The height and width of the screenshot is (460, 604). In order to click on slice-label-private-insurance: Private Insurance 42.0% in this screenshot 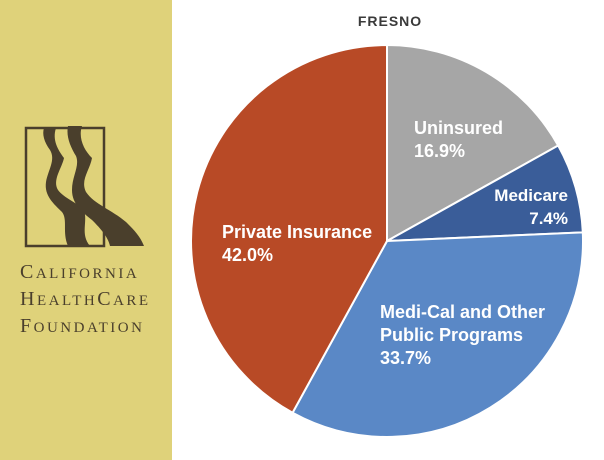, I will do `click(297, 243)`.